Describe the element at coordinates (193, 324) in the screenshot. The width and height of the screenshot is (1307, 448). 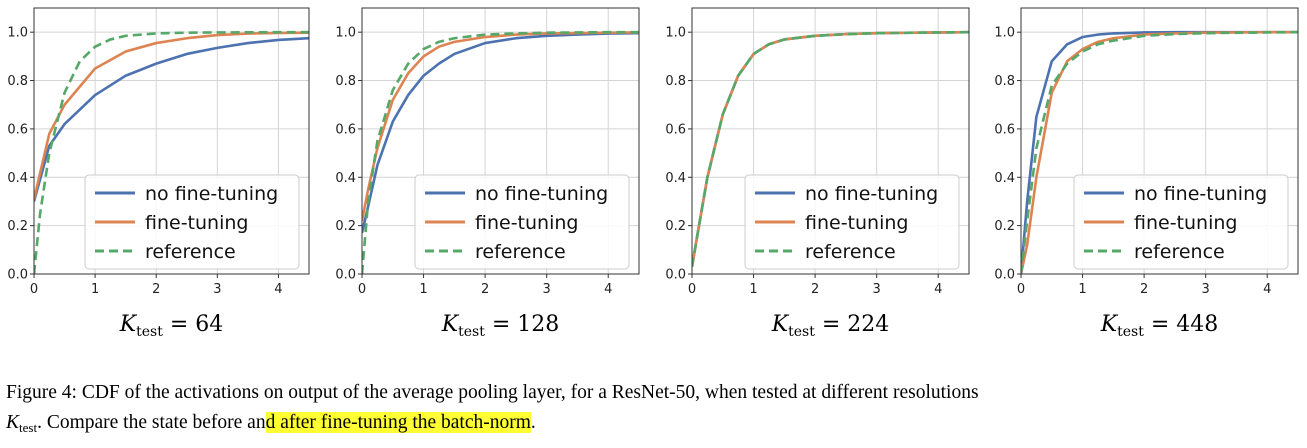
I see `caption-value: = 64` at that location.